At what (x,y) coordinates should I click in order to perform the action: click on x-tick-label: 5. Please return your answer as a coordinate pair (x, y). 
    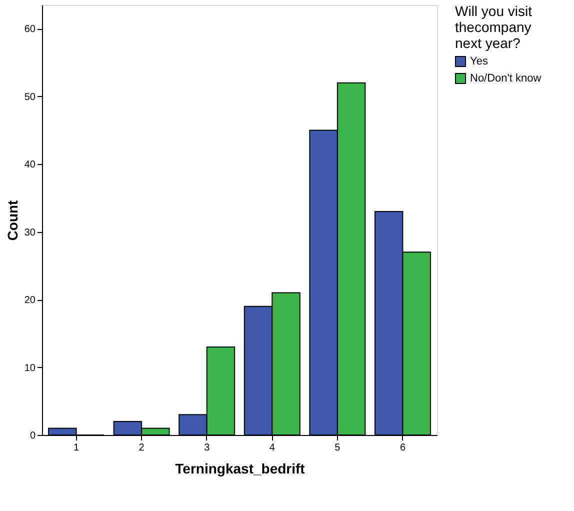
    Looking at the image, I should click on (337, 448).